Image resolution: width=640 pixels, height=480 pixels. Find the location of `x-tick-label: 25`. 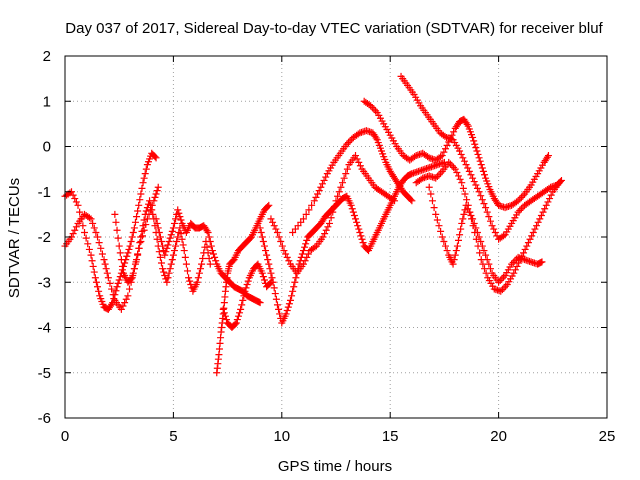

x-tick-label: 25 is located at coordinates (607, 436).